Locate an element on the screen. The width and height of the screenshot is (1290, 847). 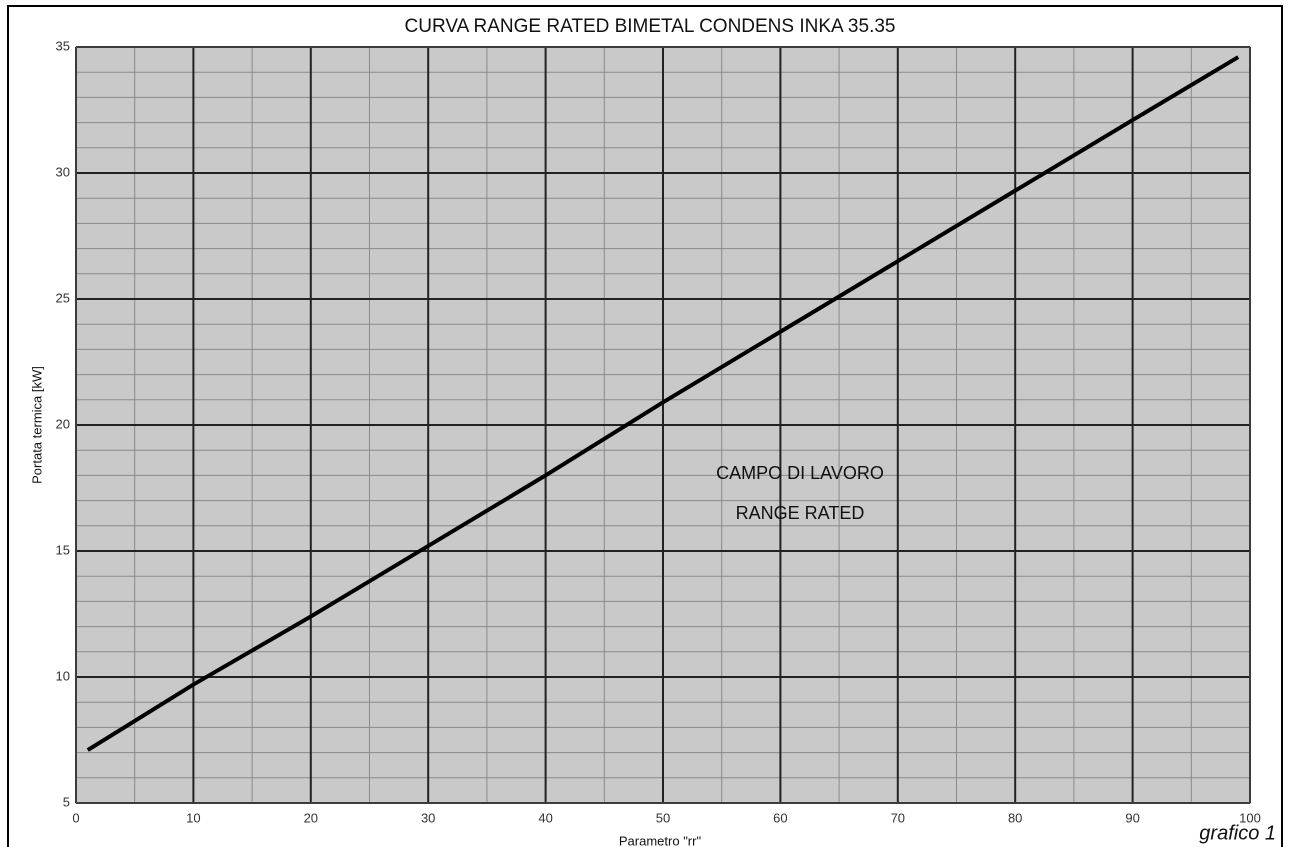
y-tick-label: 5 is located at coordinates (66, 801).